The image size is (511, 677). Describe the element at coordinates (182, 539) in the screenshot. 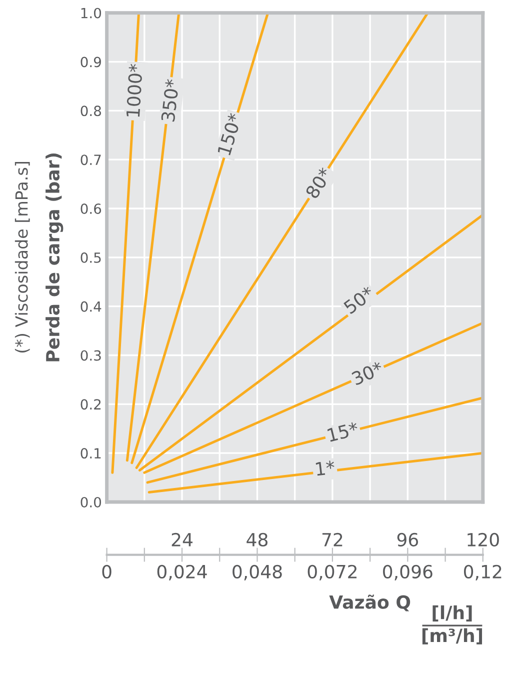

I see `x-tick-label: 24` at that location.